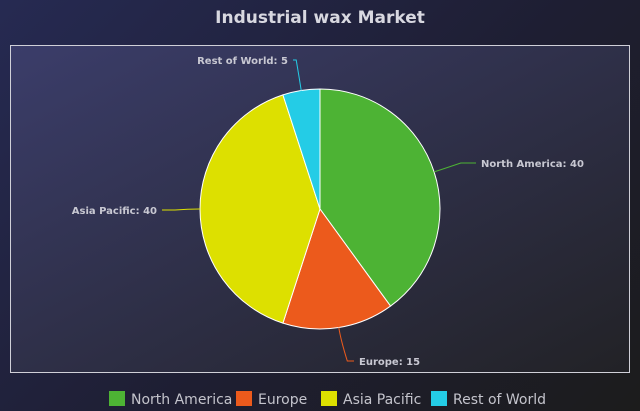  I want to click on leader-line-rest-of-world, so click(297, 75).